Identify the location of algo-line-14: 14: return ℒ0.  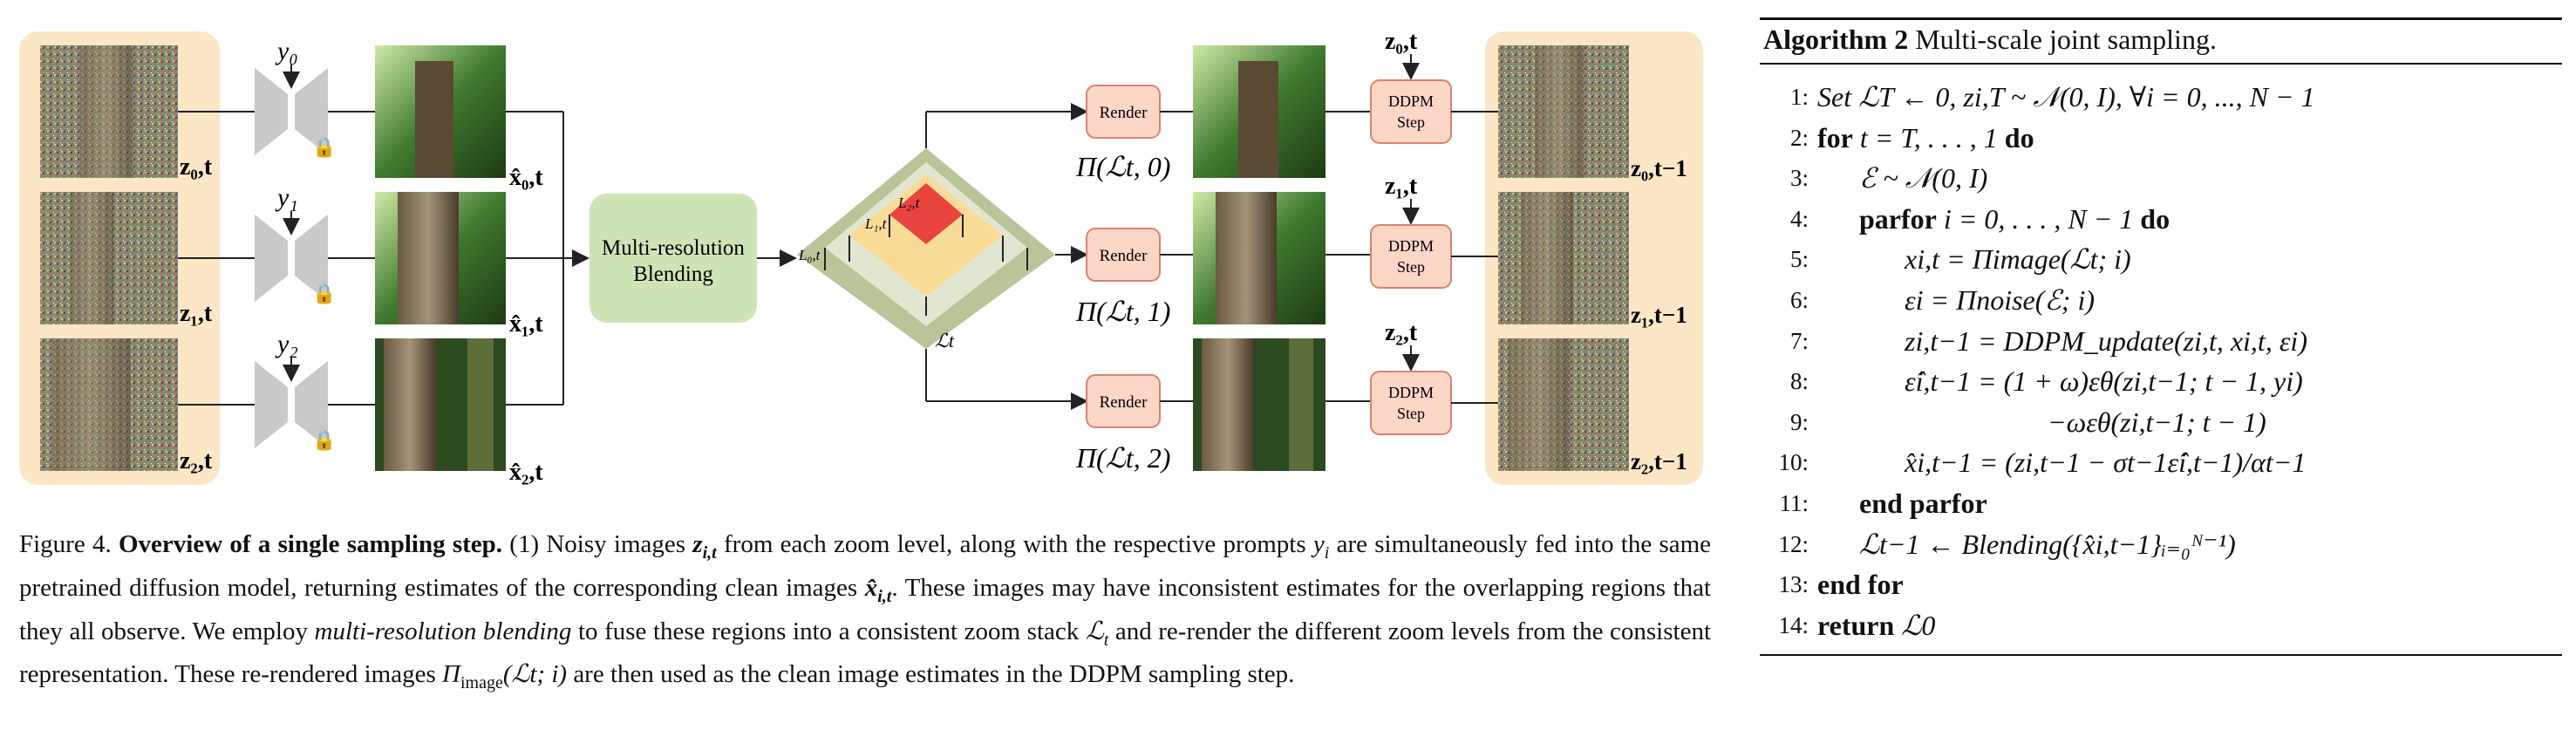
(1857, 625).